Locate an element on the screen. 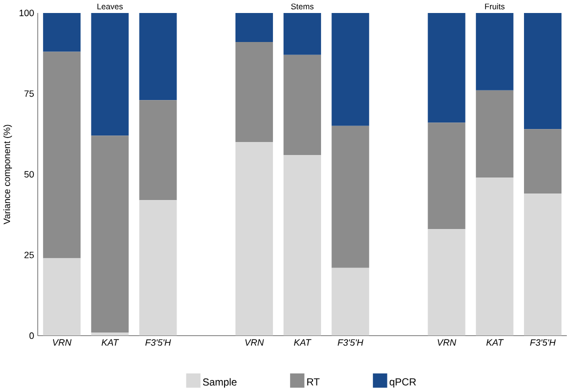 This screenshot has height=391, width=567. y-axis-title: Variance component (%) is located at coordinates (7, 174).